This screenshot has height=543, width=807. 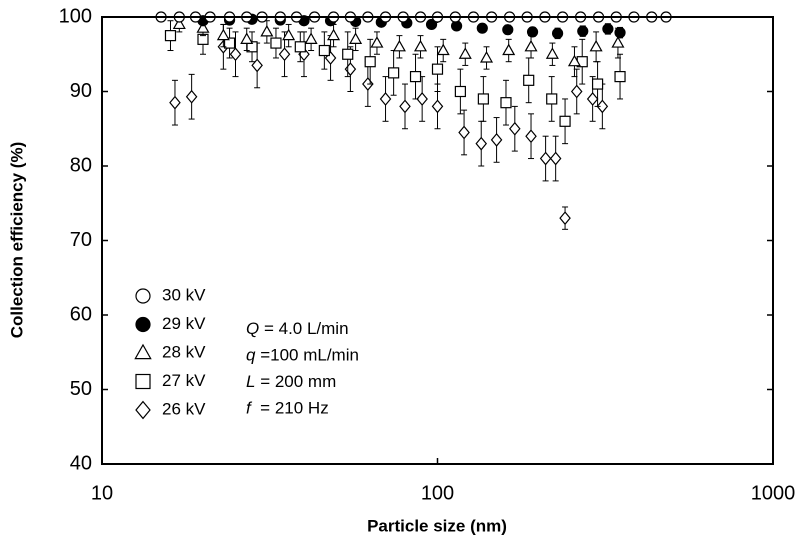 What do you see at coordinates (81, 165) in the screenshot?
I see `y-tick-label: 80` at bounding box center [81, 165].